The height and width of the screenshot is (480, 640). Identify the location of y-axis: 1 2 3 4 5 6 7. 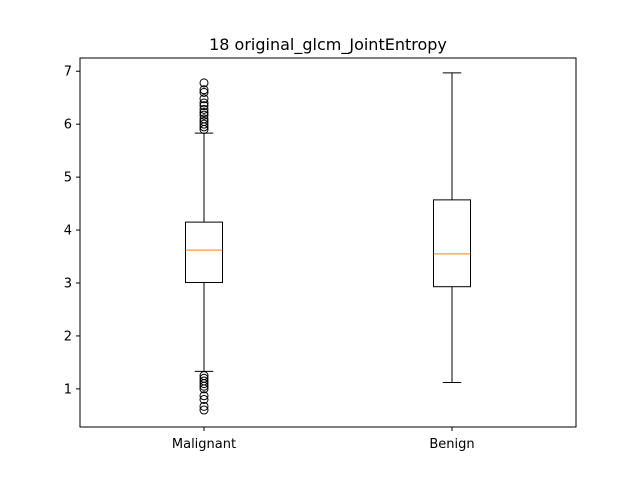
(72, 231).